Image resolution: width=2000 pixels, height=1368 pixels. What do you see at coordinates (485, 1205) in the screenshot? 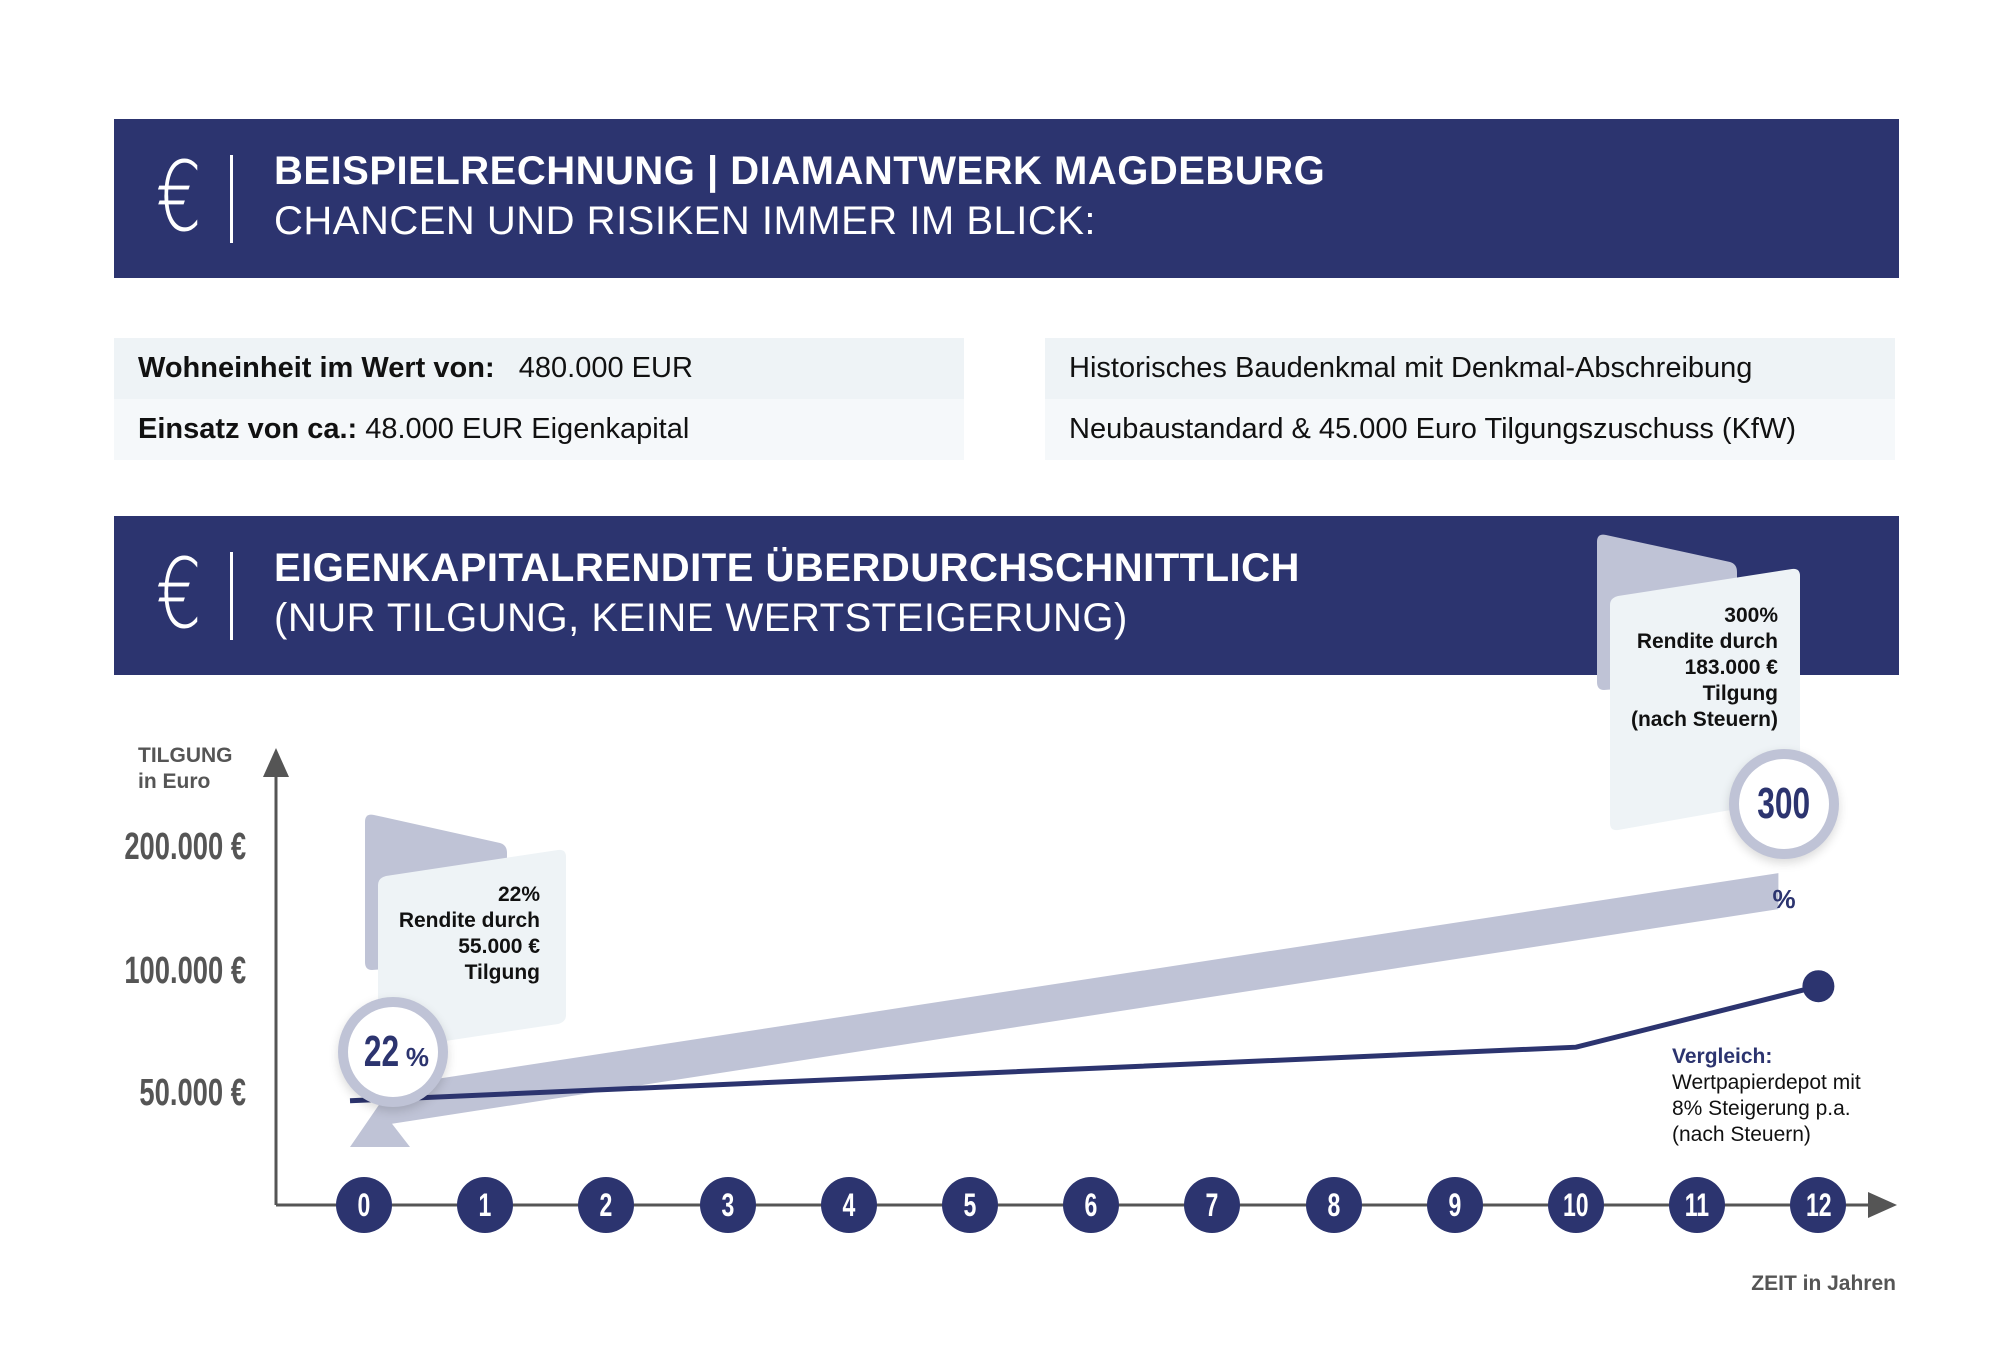
I see `x-tick-year: 1` at bounding box center [485, 1205].